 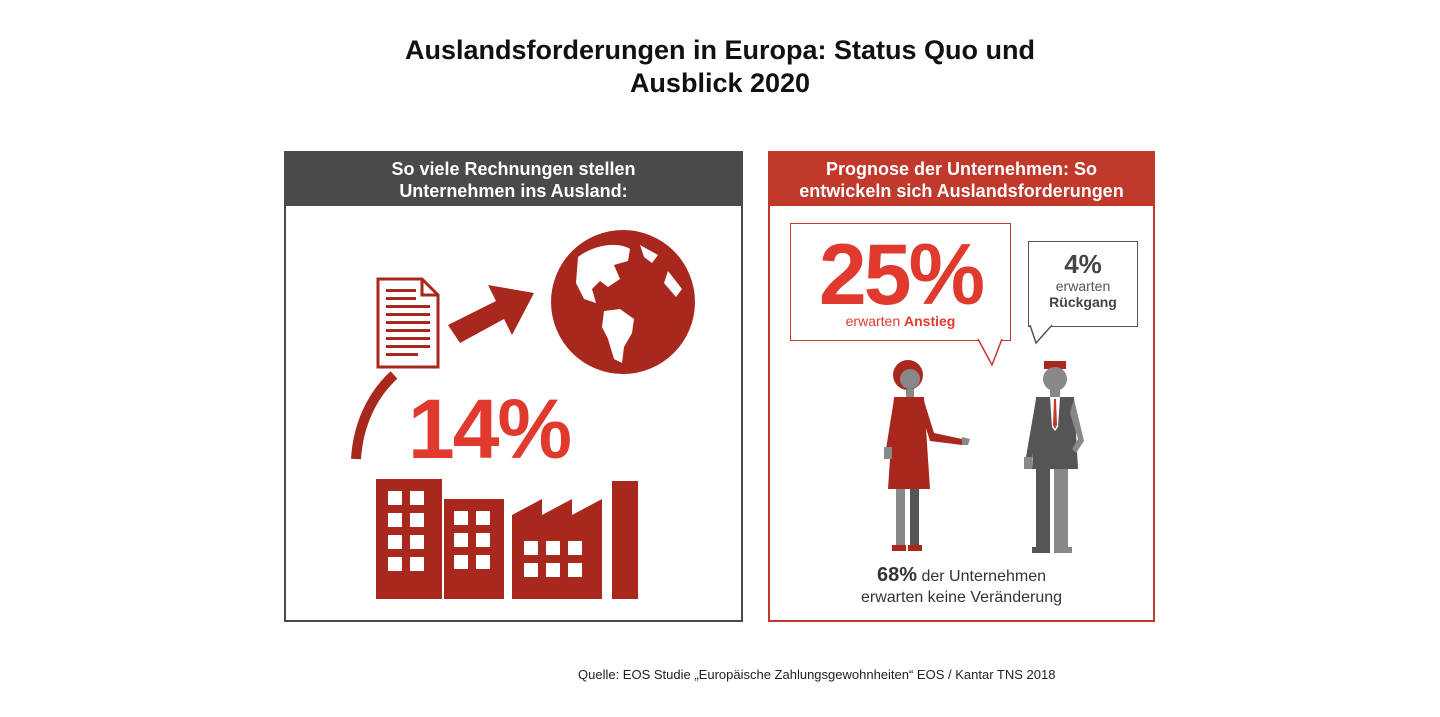 What do you see at coordinates (623, 302) in the screenshot?
I see `globe-icon` at bounding box center [623, 302].